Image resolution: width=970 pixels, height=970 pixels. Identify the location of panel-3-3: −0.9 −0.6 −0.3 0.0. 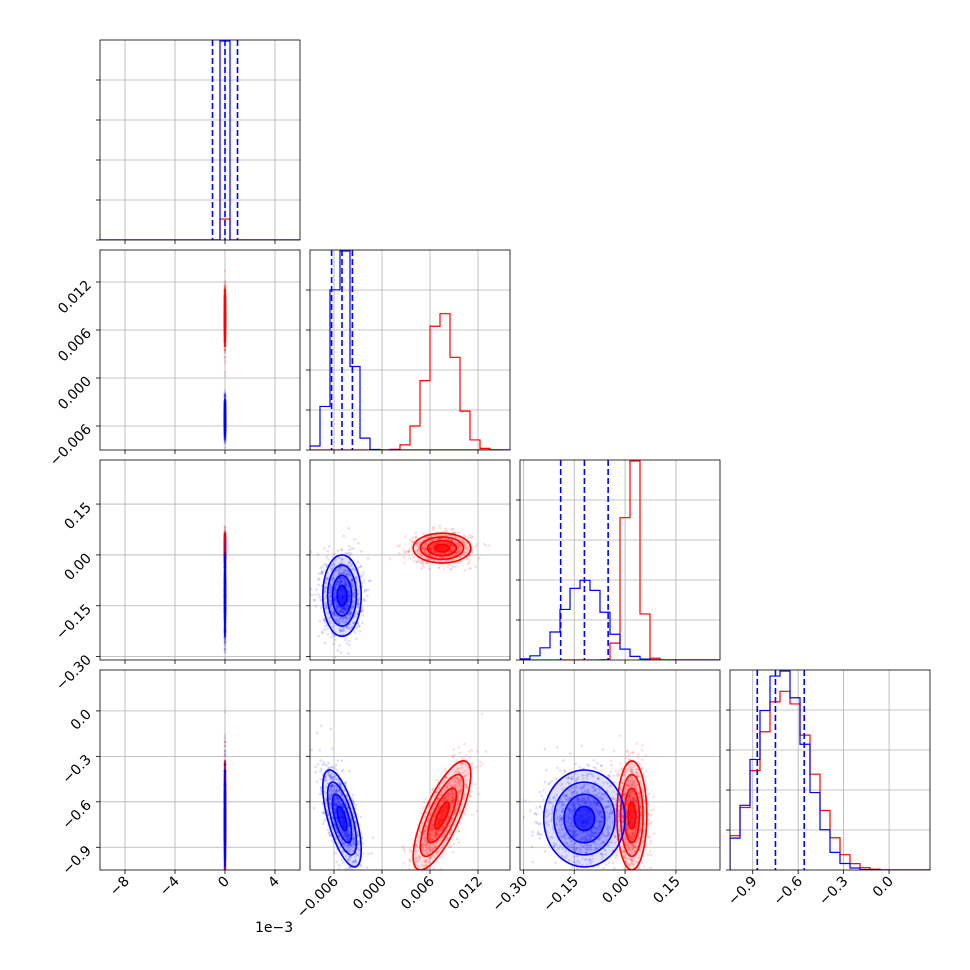
(828, 789).